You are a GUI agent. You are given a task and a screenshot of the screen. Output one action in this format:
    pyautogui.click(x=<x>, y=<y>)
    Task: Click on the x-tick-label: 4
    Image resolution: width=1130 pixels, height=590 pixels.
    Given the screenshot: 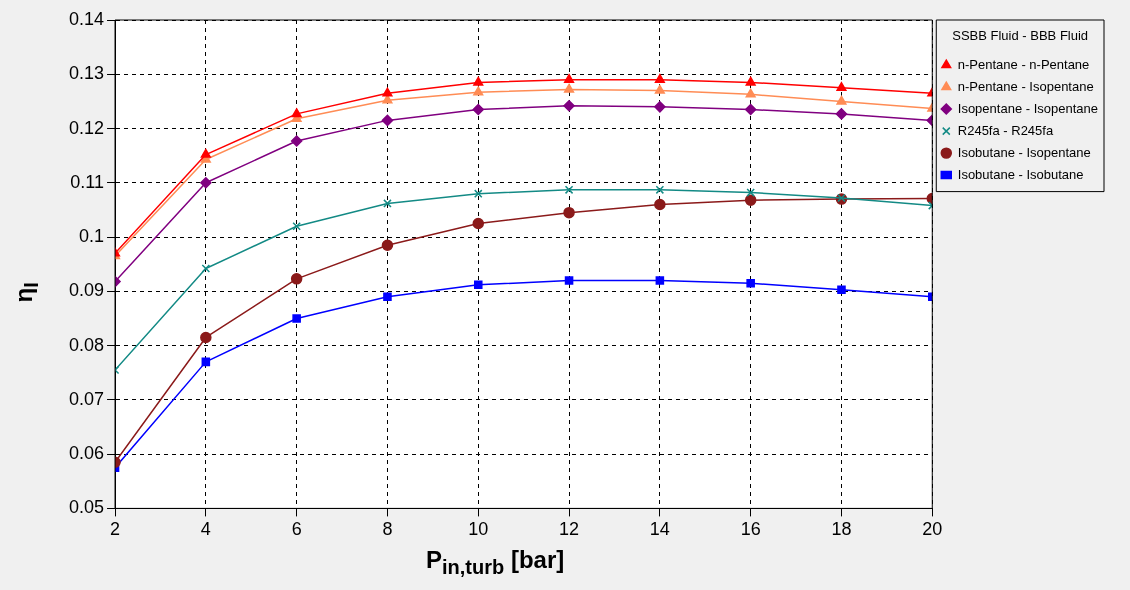 What is the action you would take?
    pyautogui.click(x=205, y=529)
    